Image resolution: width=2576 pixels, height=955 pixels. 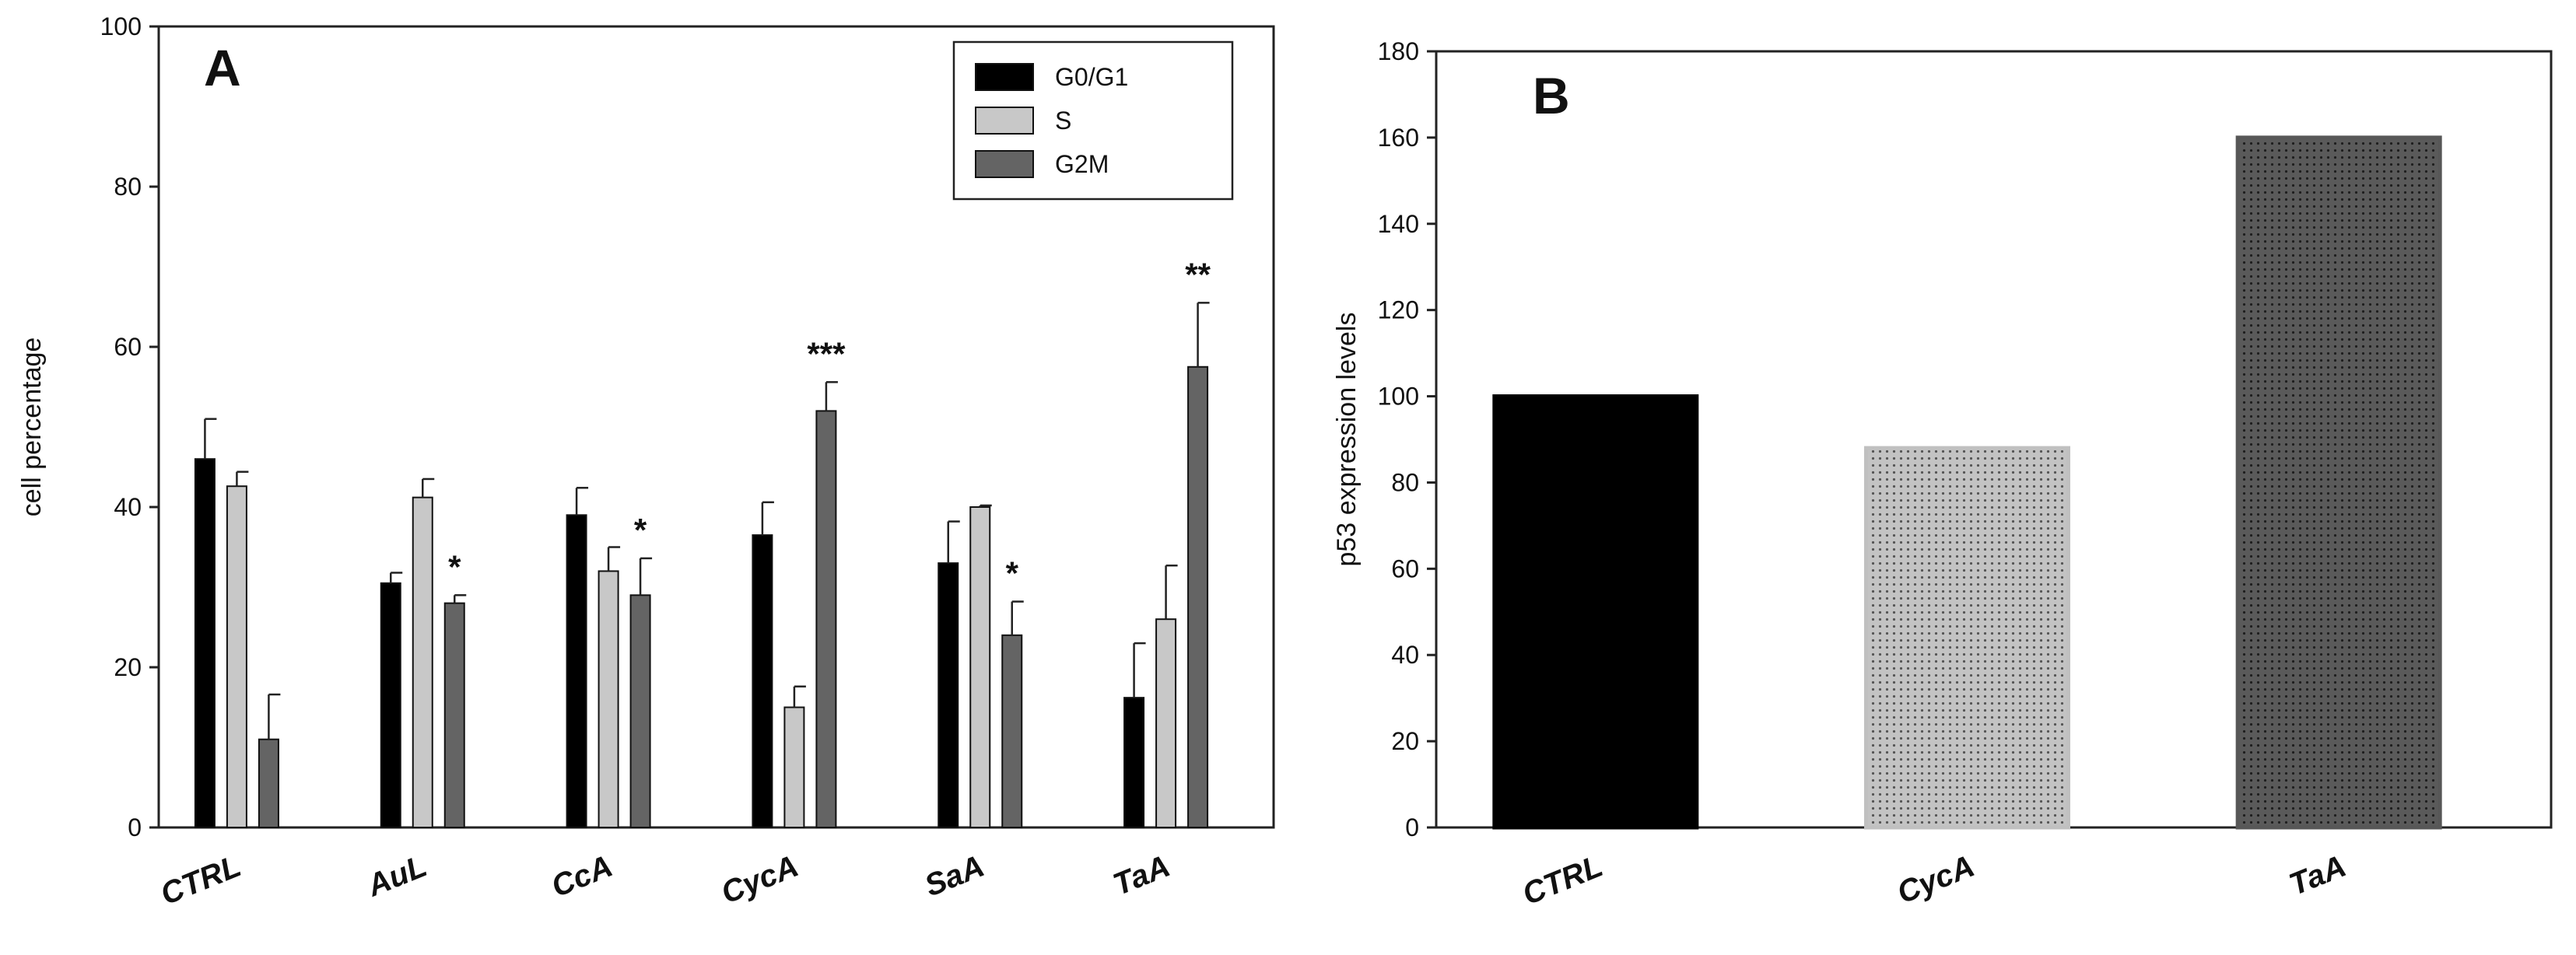 I want to click on panel-a-y-axis-title: cell percentage, so click(x=32, y=427).